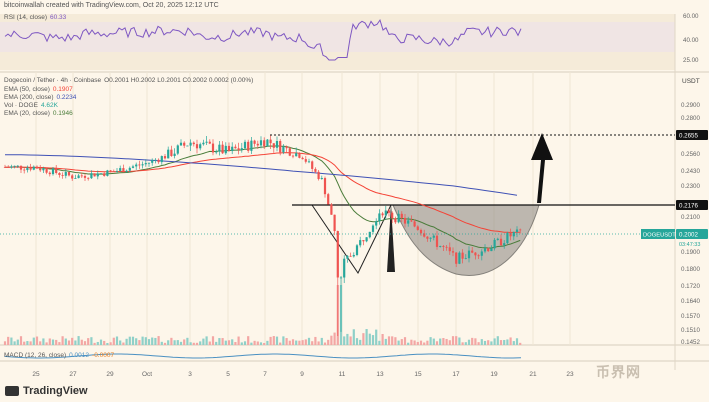 This screenshot has height=402, width=709. Describe the element at coordinates (494, 374) in the screenshot. I see `x-tick-label: 19` at that location.